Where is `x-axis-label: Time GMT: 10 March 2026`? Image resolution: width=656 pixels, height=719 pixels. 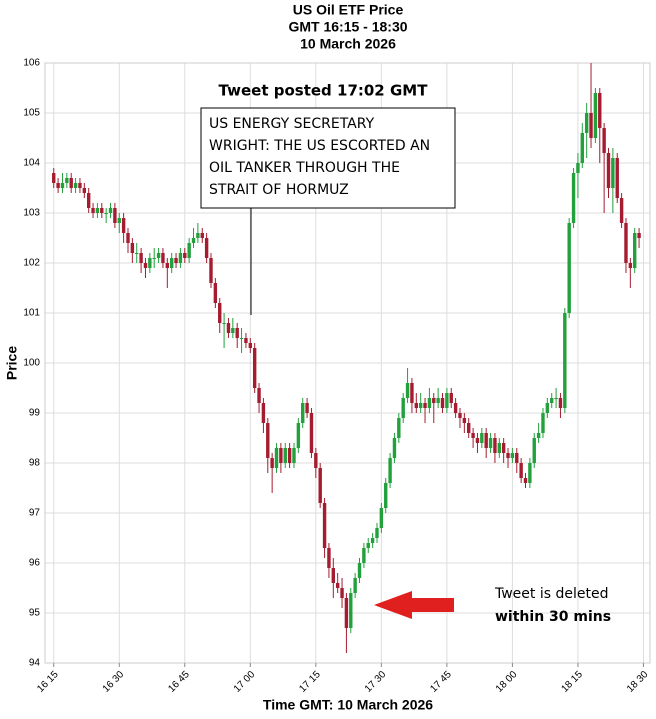
x-axis-label: Time GMT: 10 March 2026 is located at coordinates (348, 705).